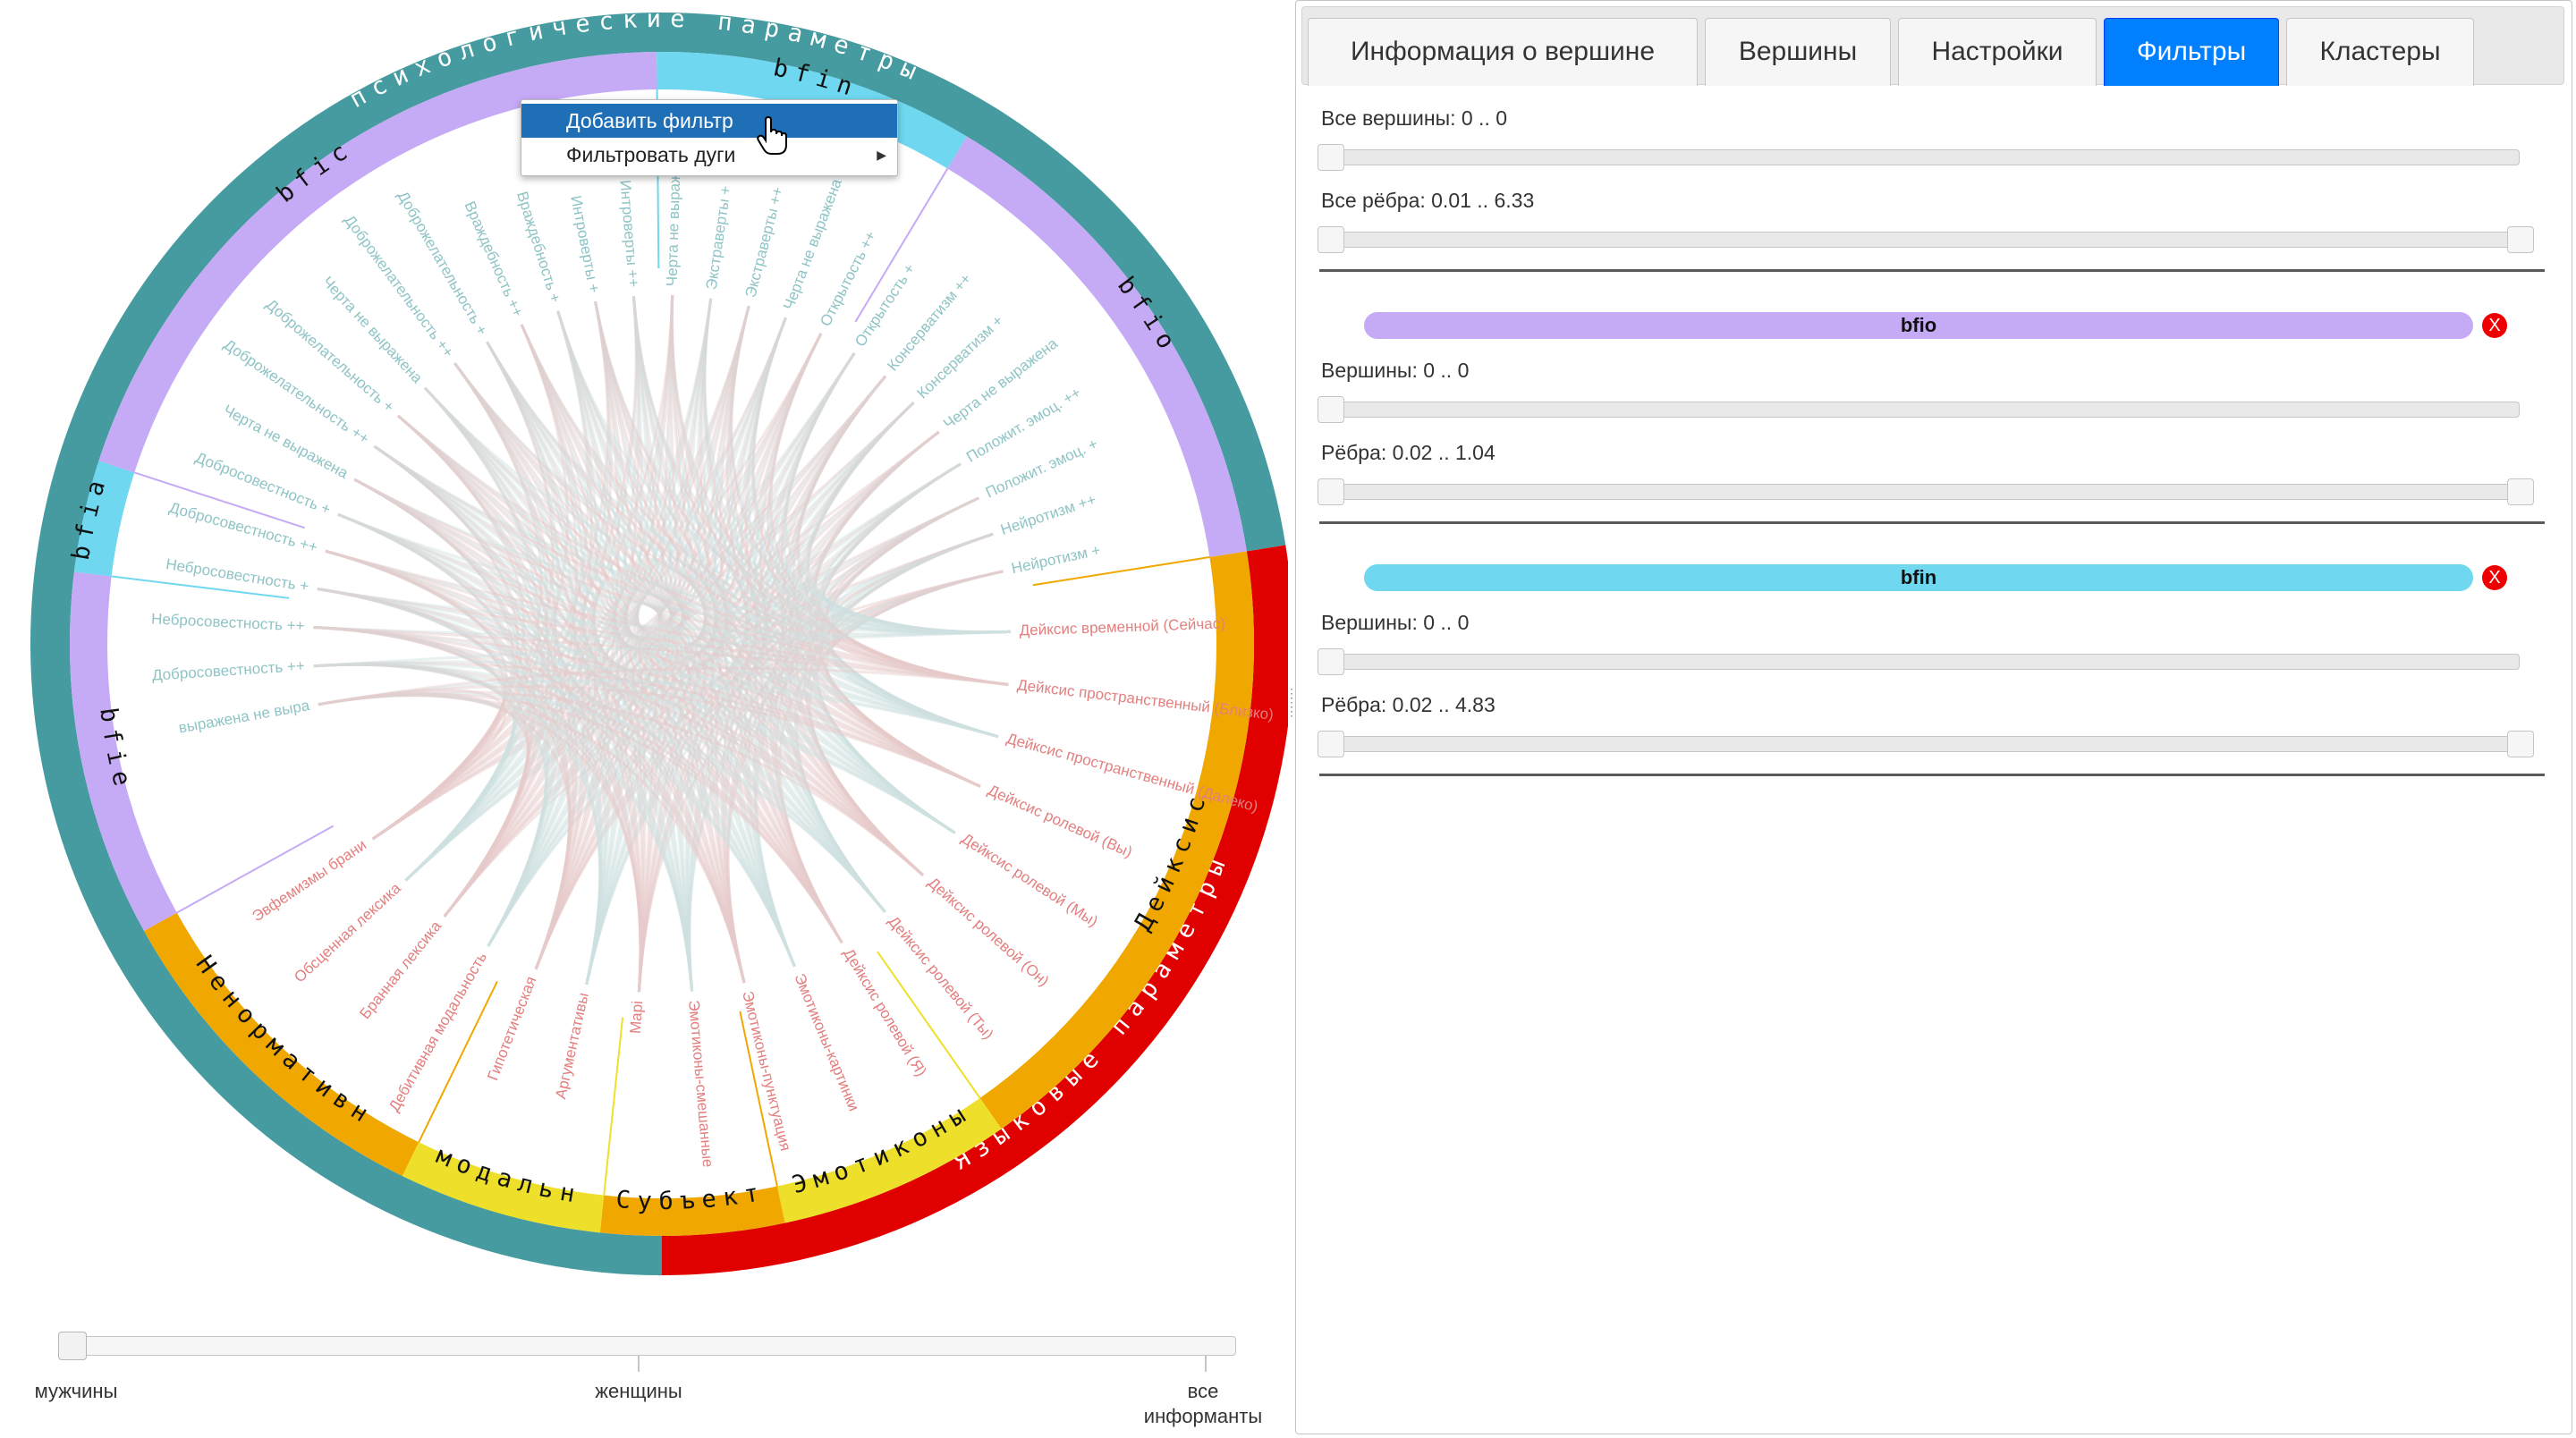 This screenshot has width=2576, height=1438. Describe the element at coordinates (585, 244) in the screenshot. I see `node-label: Интроверты +` at that location.